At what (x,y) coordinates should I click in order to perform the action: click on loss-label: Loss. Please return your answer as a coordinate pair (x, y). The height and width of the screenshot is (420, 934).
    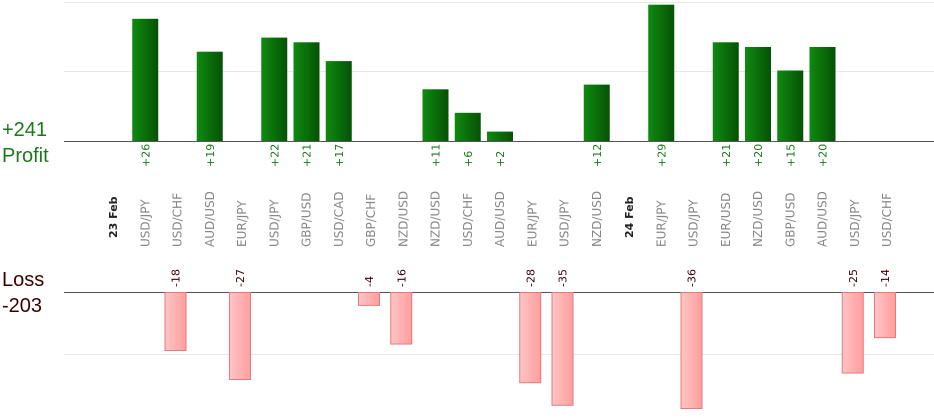
    Looking at the image, I should click on (23, 280).